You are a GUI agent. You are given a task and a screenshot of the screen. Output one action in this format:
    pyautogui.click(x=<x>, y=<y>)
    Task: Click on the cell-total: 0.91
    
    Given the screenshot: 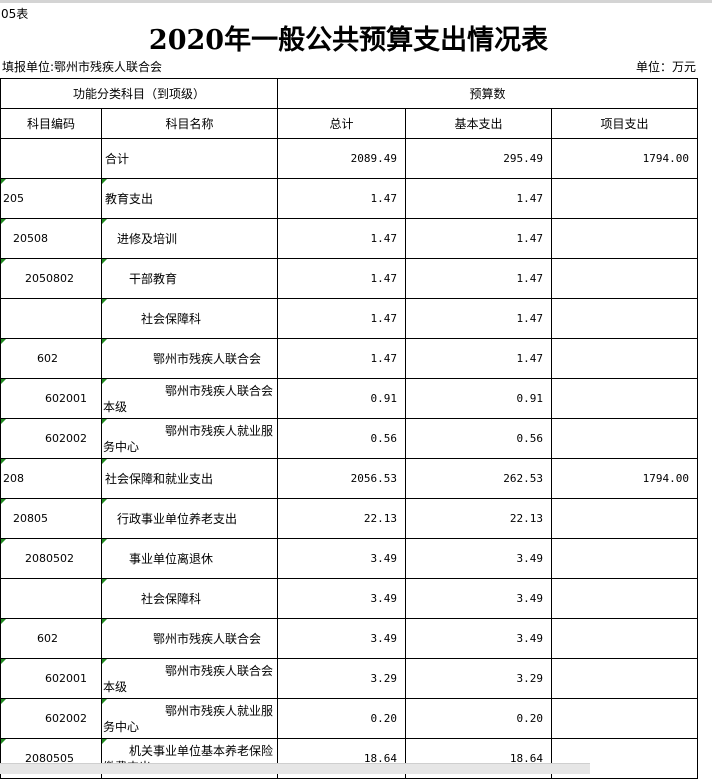 What is the action you would take?
    pyautogui.click(x=341, y=398)
    